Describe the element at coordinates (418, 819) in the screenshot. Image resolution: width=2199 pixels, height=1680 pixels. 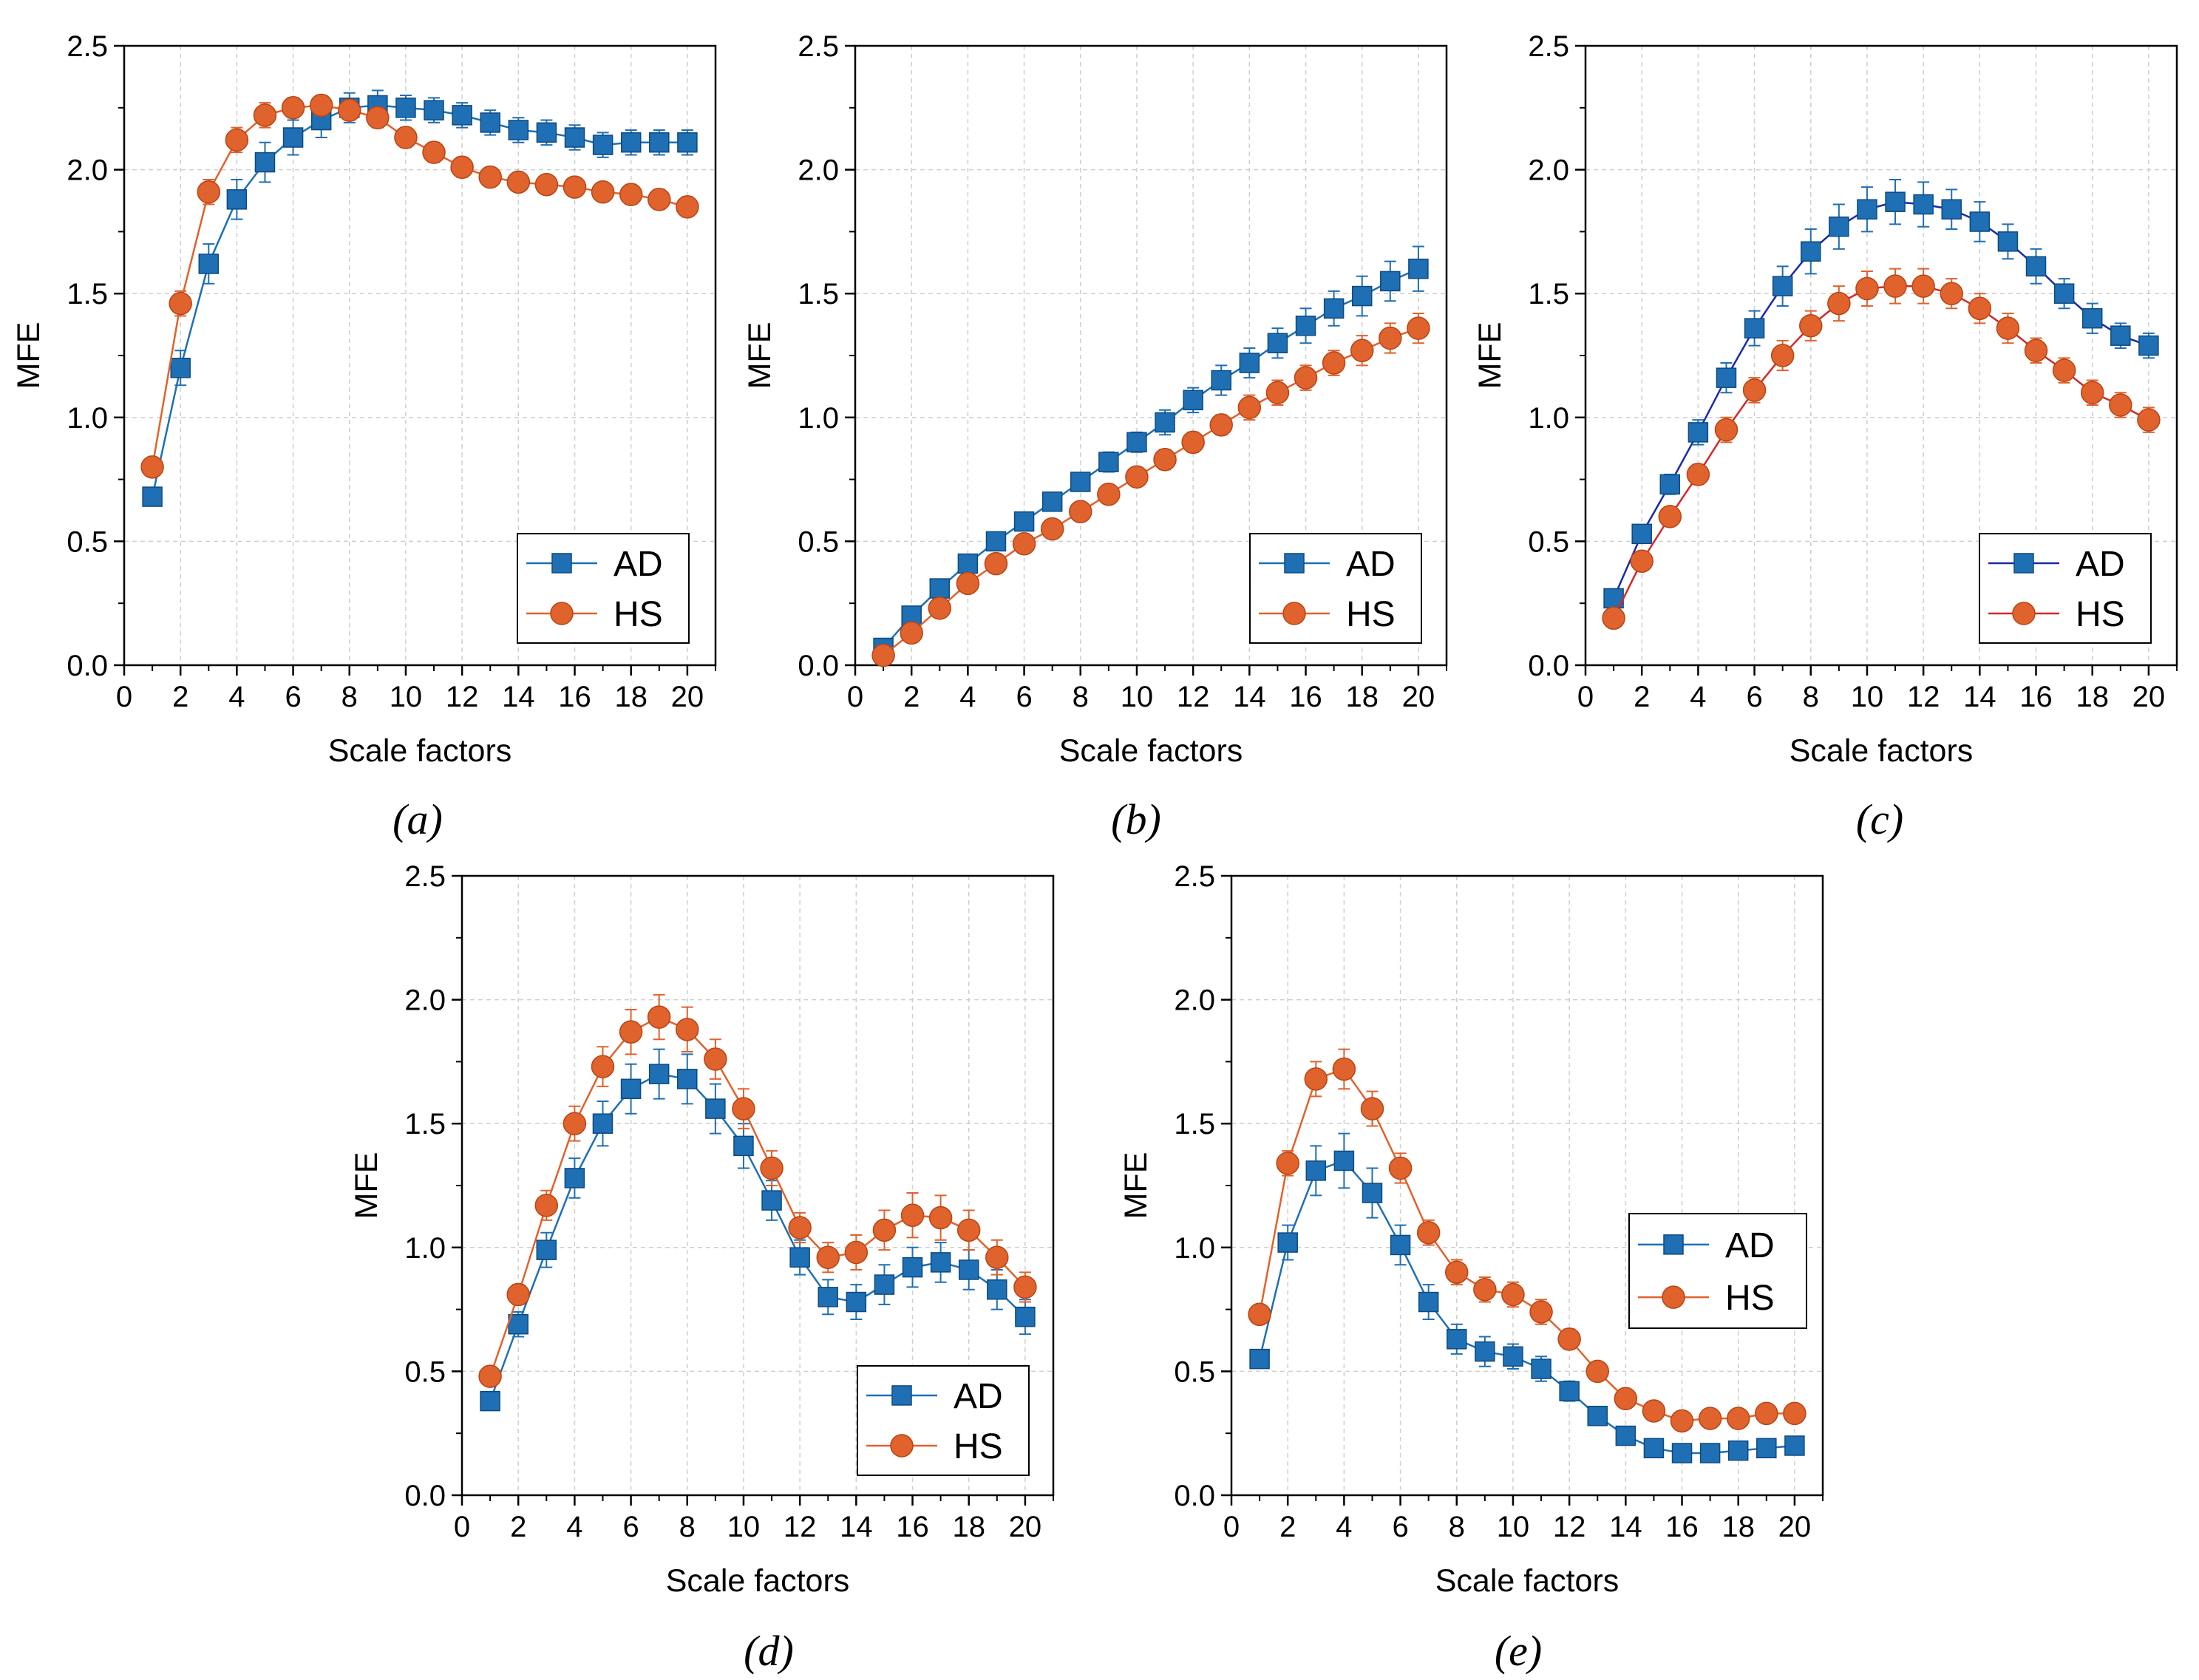
I see `panel-label: (a)` at that location.